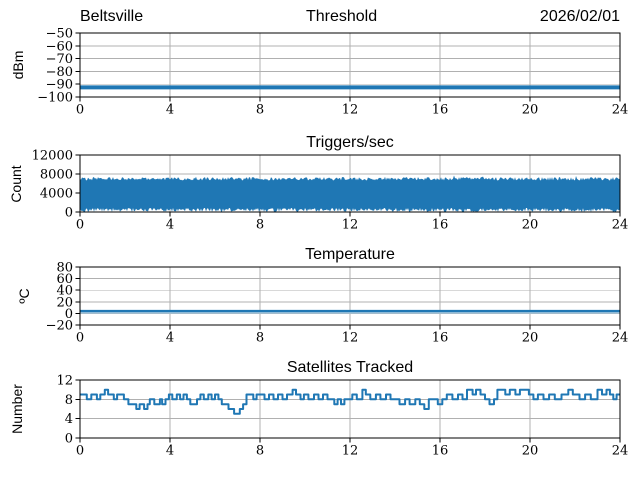 Image resolution: width=640 pixels, height=480 pixels. What do you see at coordinates (64, 279) in the screenshot?
I see `svg-text: 60` at bounding box center [64, 279].